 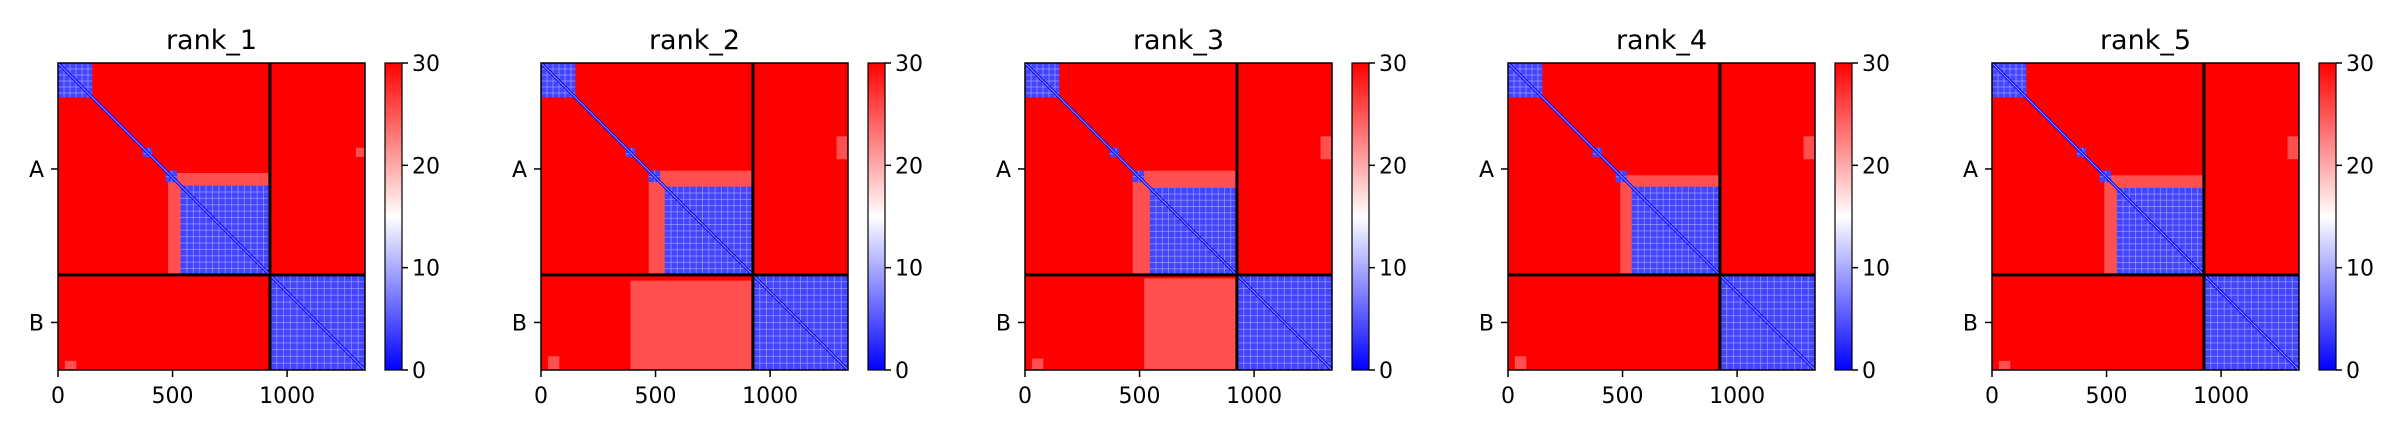 I want to click on chart-title: rank_2, so click(x=694, y=40).